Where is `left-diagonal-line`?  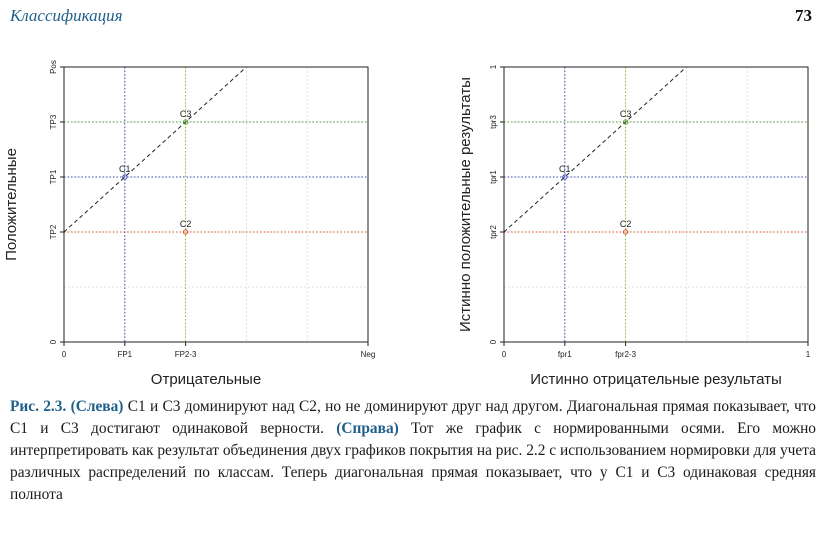 left-diagonal-line is located at coordinates (155, 149).